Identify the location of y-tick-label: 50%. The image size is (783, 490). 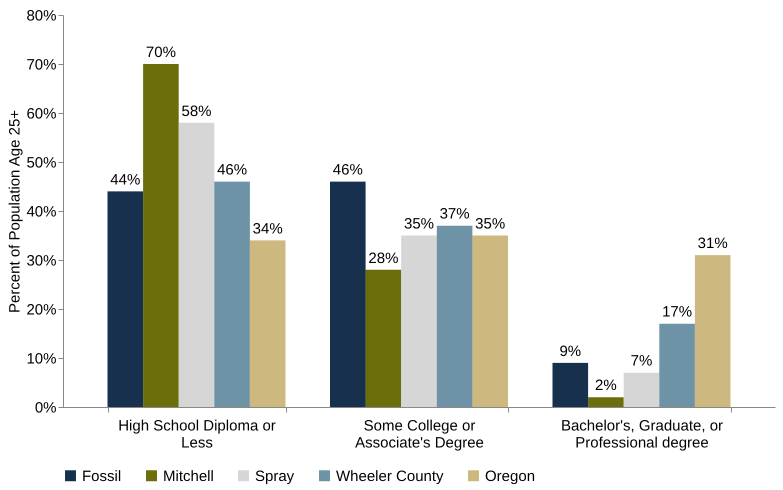
(41, 163).